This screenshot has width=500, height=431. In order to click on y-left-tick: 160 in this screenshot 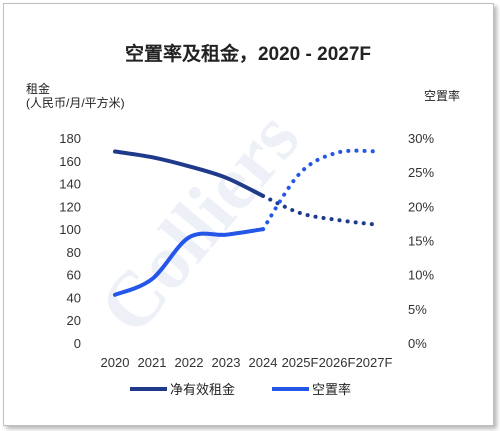, I will do `click(70, 161)`.